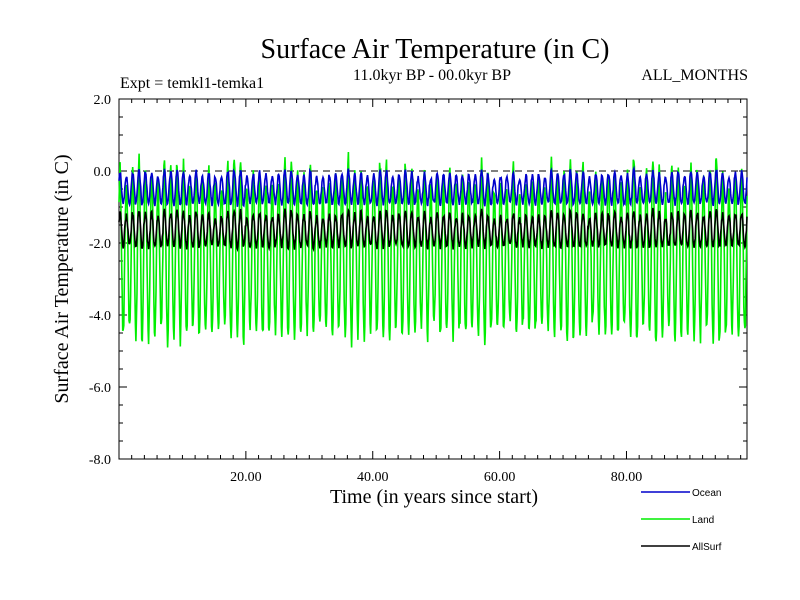 The image size is (800, 600). What do you see at coordinates (100, 316) in the screenshot?
I see `y-tick-label: -4.0` at bounding box center [100, 316].